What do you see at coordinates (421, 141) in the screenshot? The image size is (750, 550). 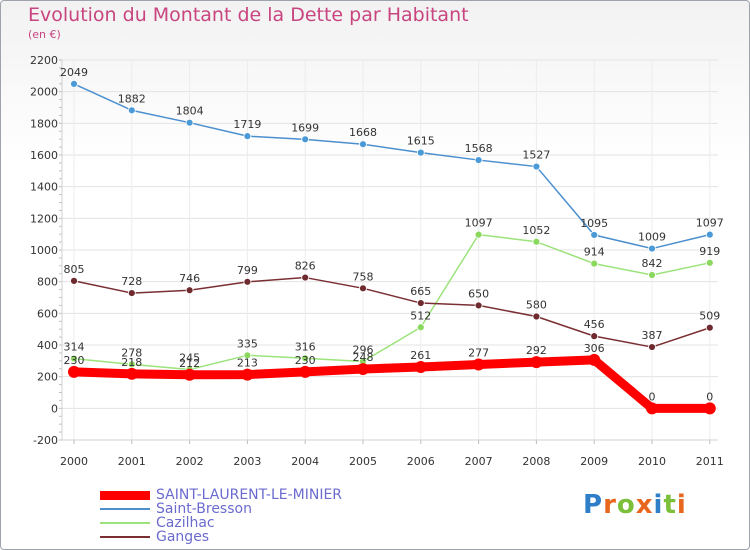 I see `data-label: 1615` at bounding box center [421, 141].